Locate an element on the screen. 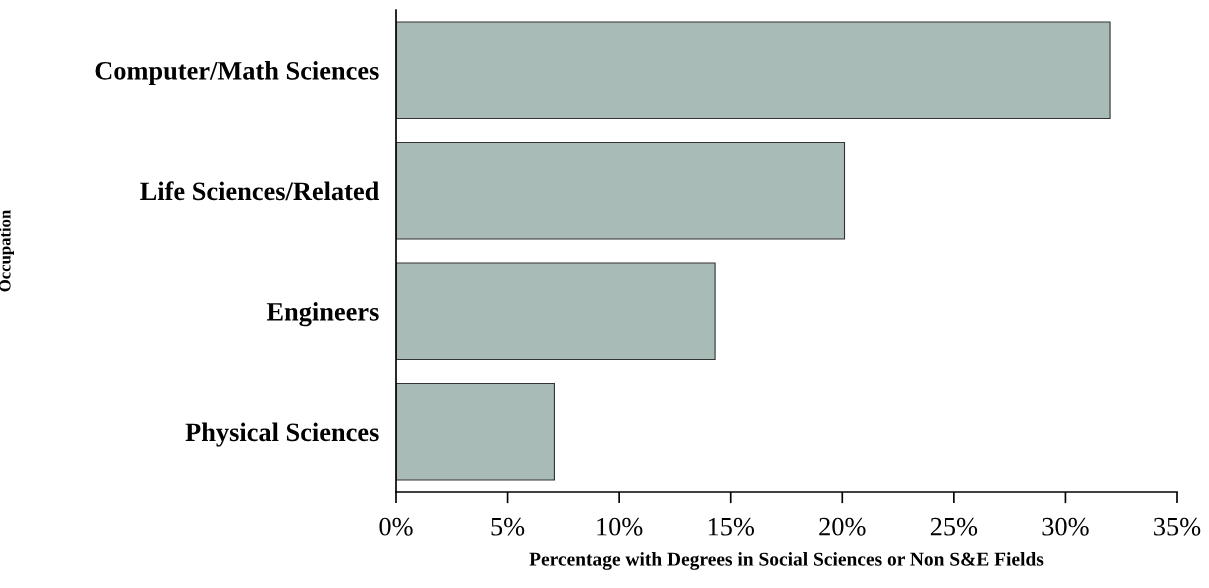 The width and height of the screenshot is (1209, 588). x-tick-label: 5% is located at coordinates (508, 526).